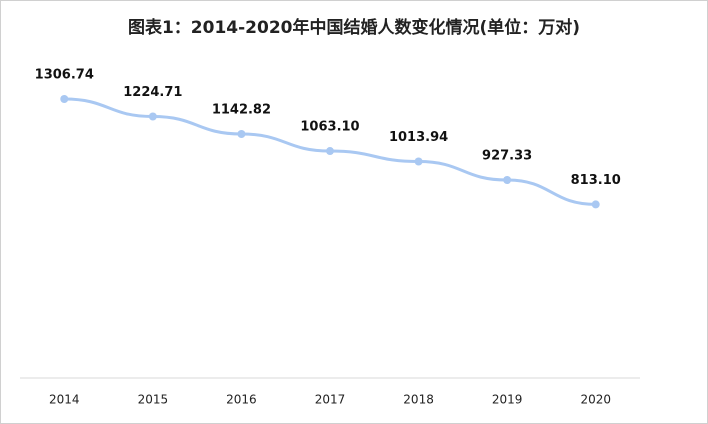 The width and height of the screenshot is (708, 424). Describe the element at coordinates (418, 137) in the screenshot. I see `data-label: 1013.94` at that location.